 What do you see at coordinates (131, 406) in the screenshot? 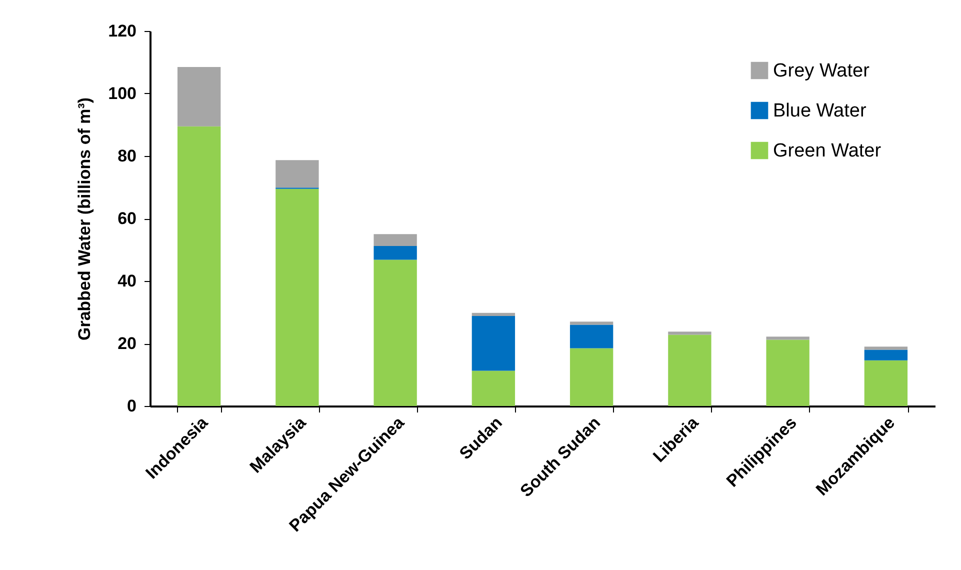
I see `y-tick-label: 0` at bounding box center [131, 406].